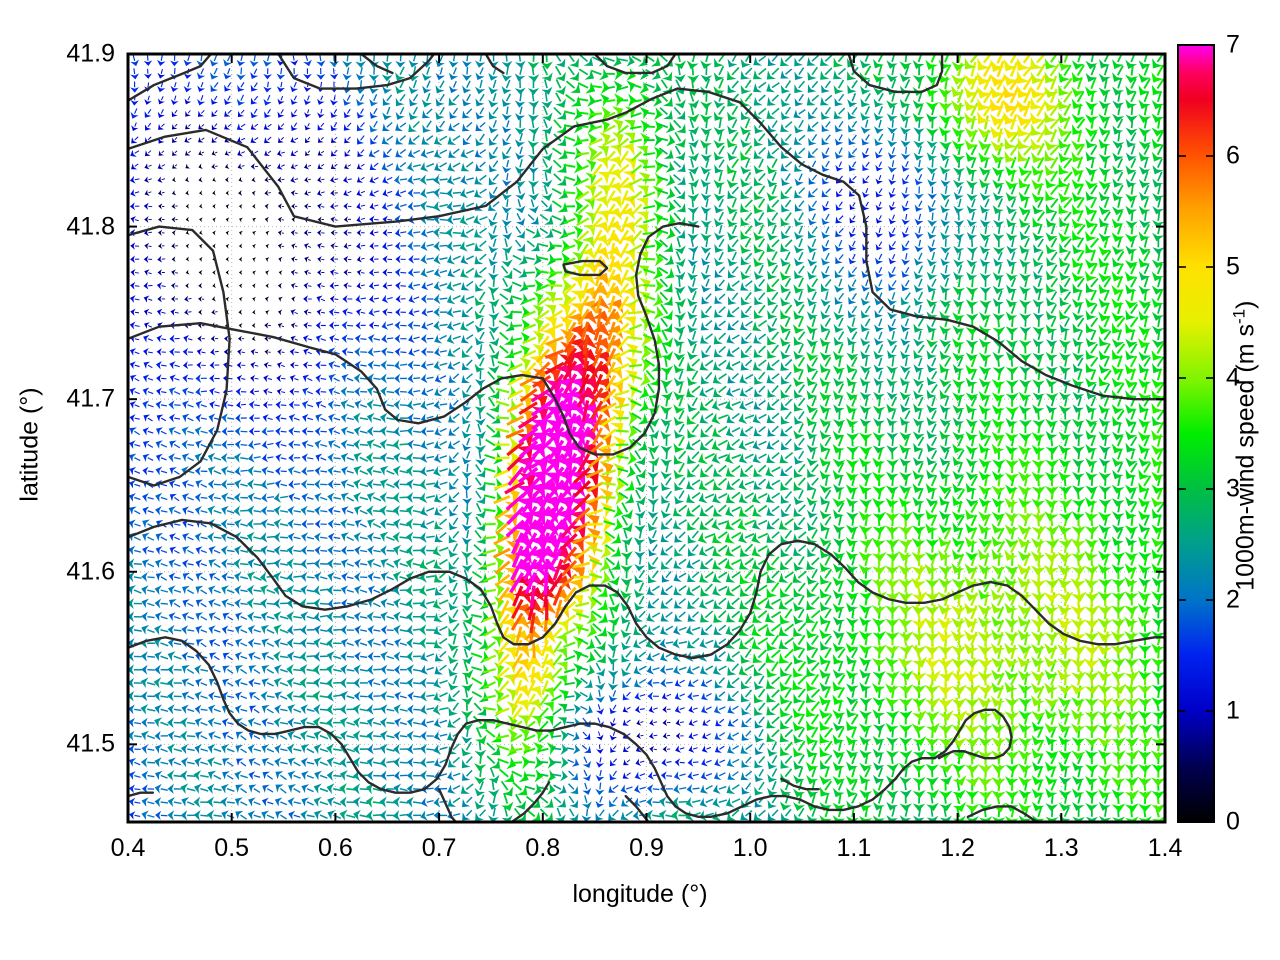 The width and height of the screenshot is (1280, 960). Describe the element at coordinates (1233, 821) in the screenshot. I see `colorbar-tick-0: 0` at that location.